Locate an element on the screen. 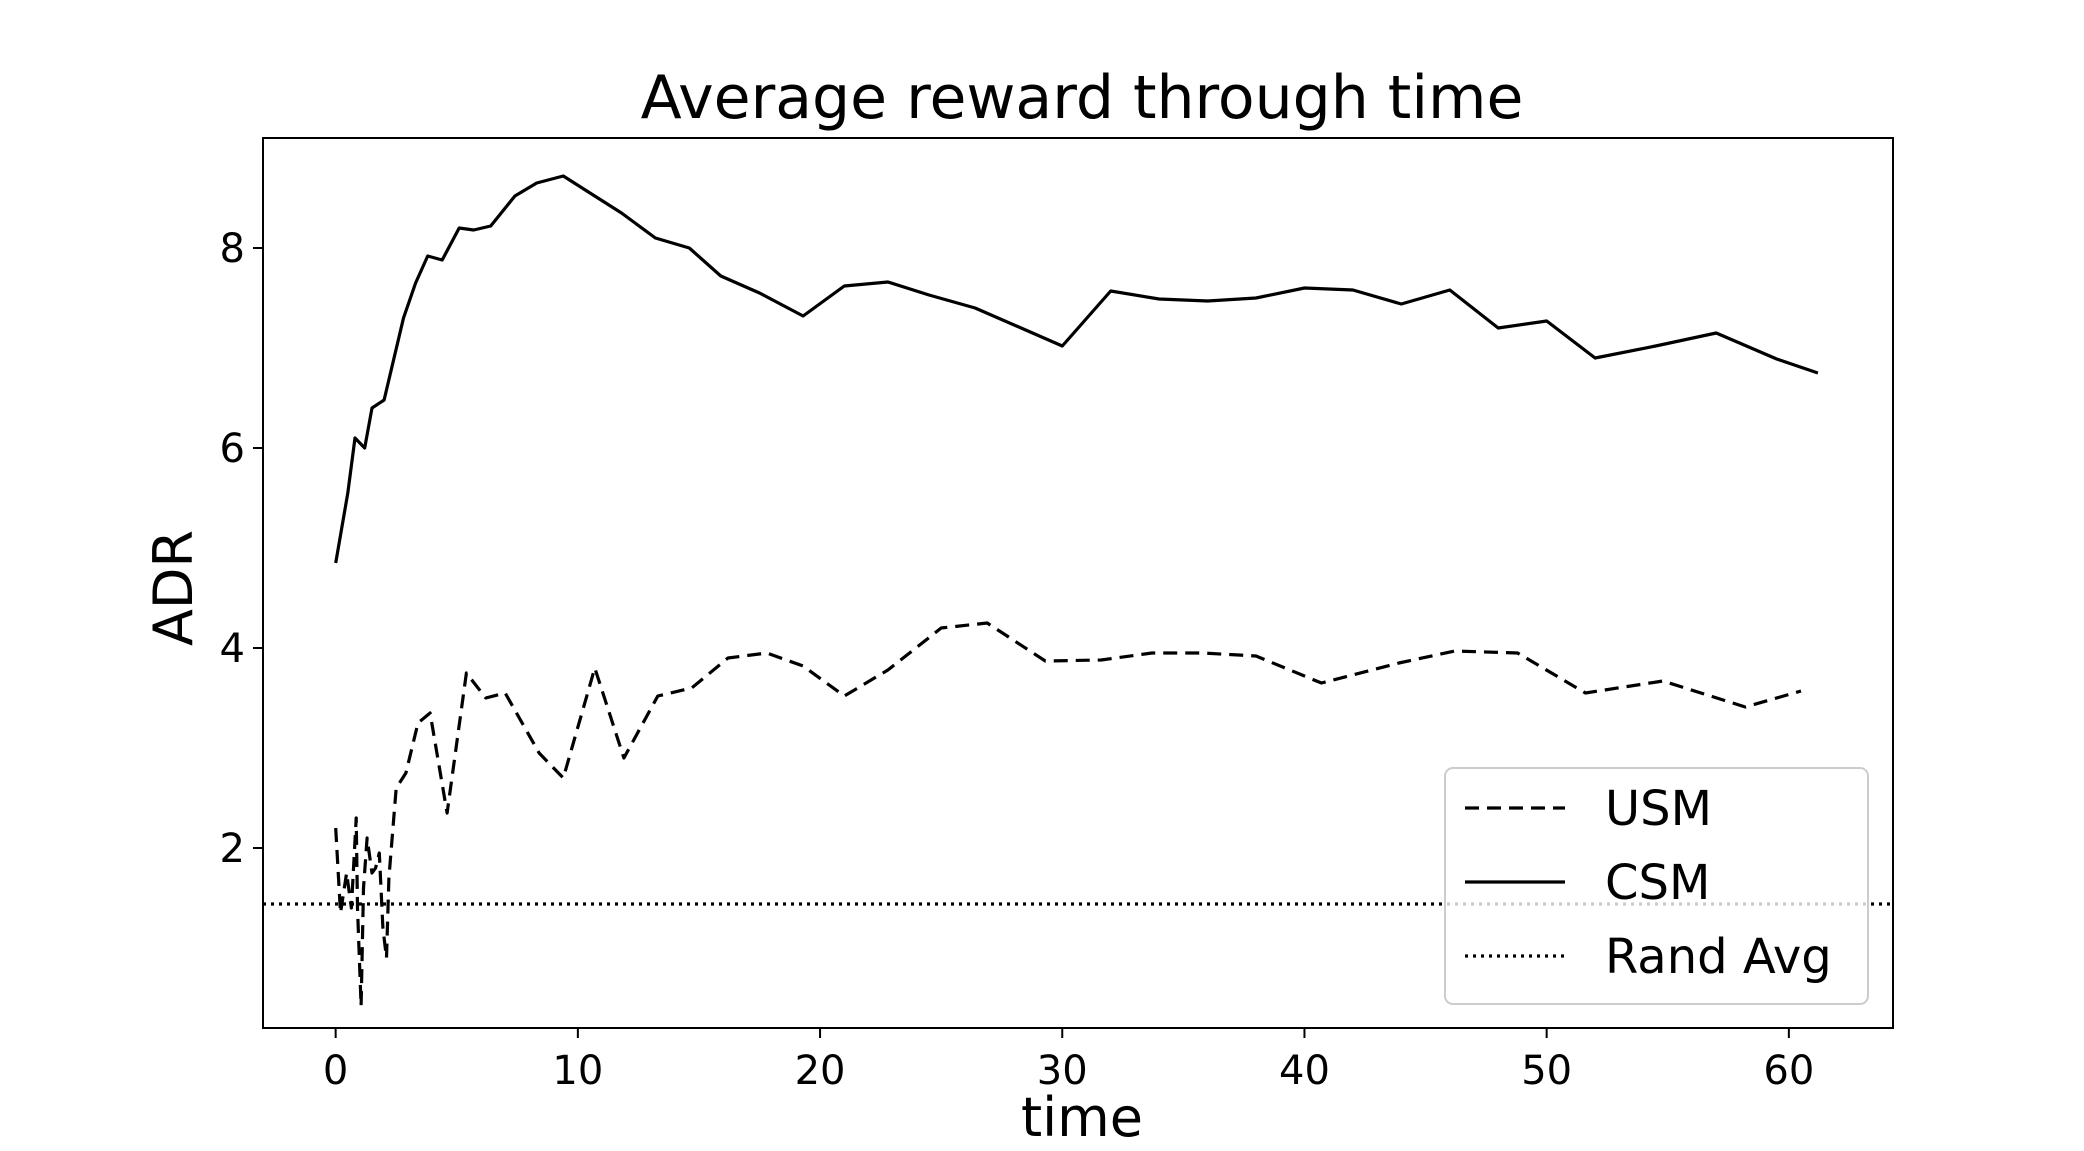  y-tick-label: 8 is located at coordinates (232, 249).